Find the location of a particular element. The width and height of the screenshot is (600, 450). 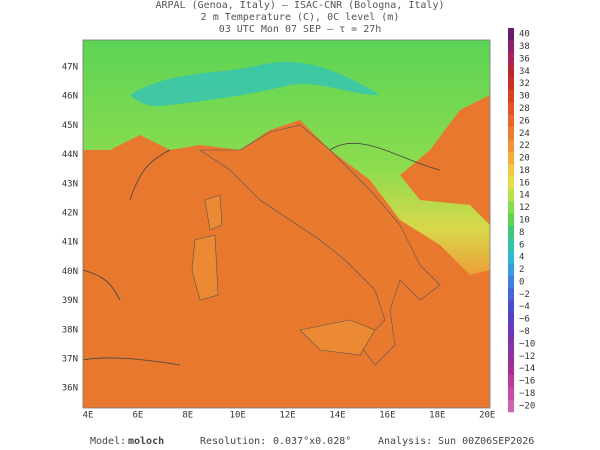

lat-label: 47N is located at coordinates (70, 68).